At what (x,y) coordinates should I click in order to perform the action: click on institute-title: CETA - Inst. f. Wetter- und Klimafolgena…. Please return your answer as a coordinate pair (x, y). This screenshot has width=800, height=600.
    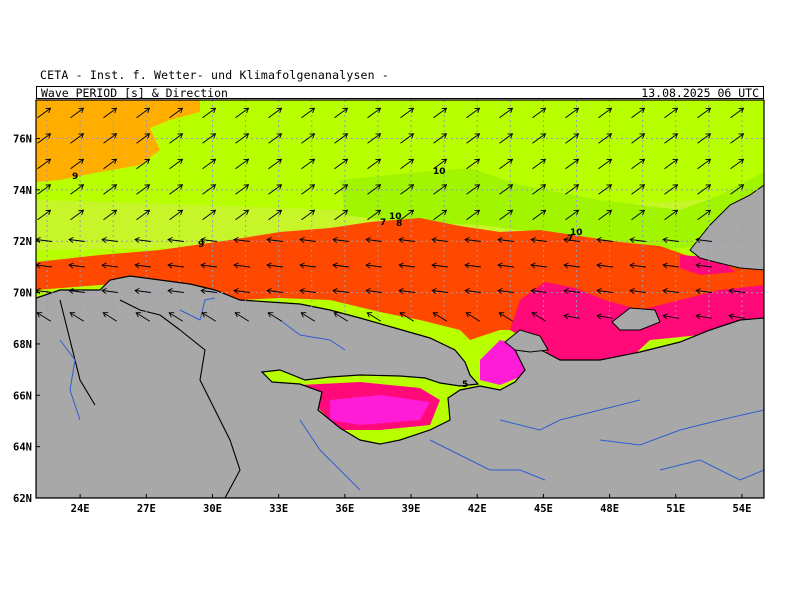
    Looking at the image, I should click on (215, 75).